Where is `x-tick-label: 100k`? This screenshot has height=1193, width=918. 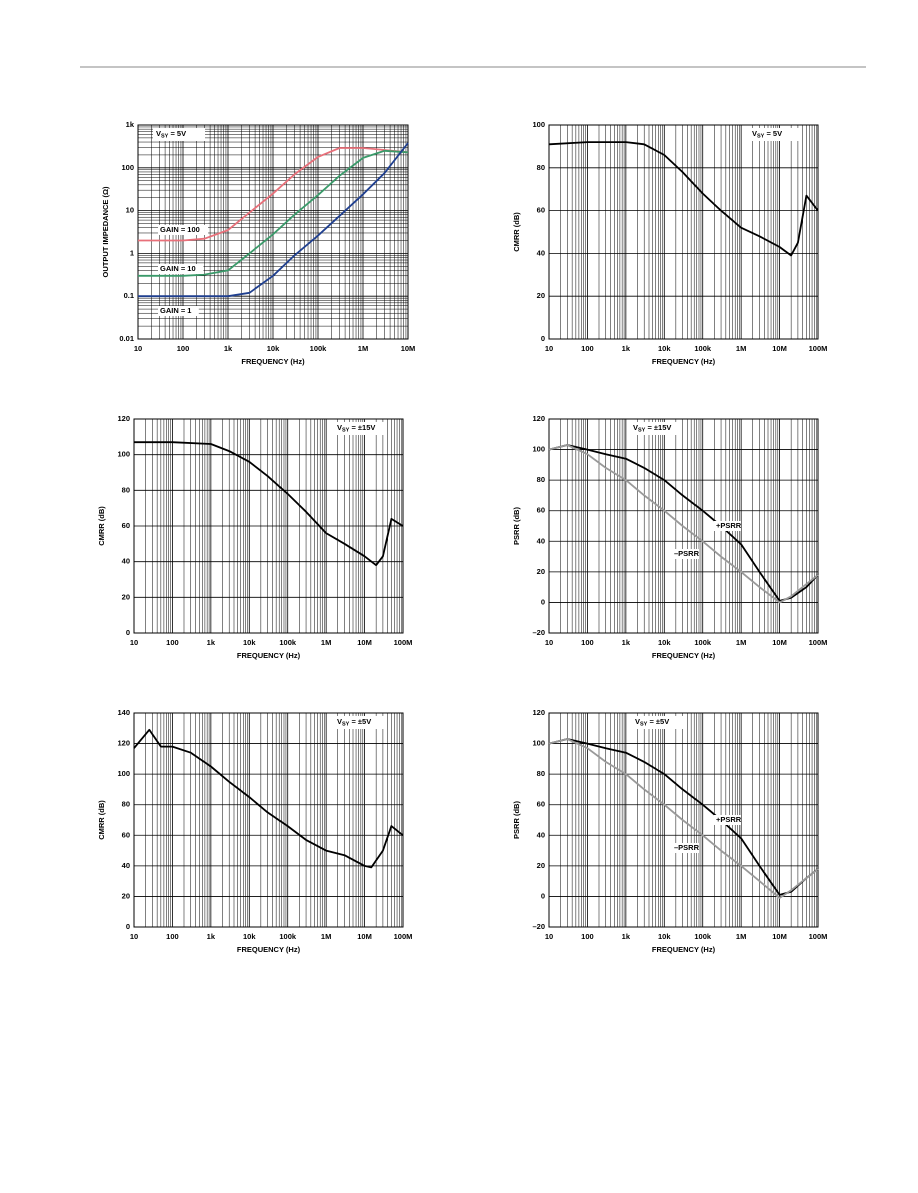 x-tick-label: 100k is located at coordinates (703, 348).